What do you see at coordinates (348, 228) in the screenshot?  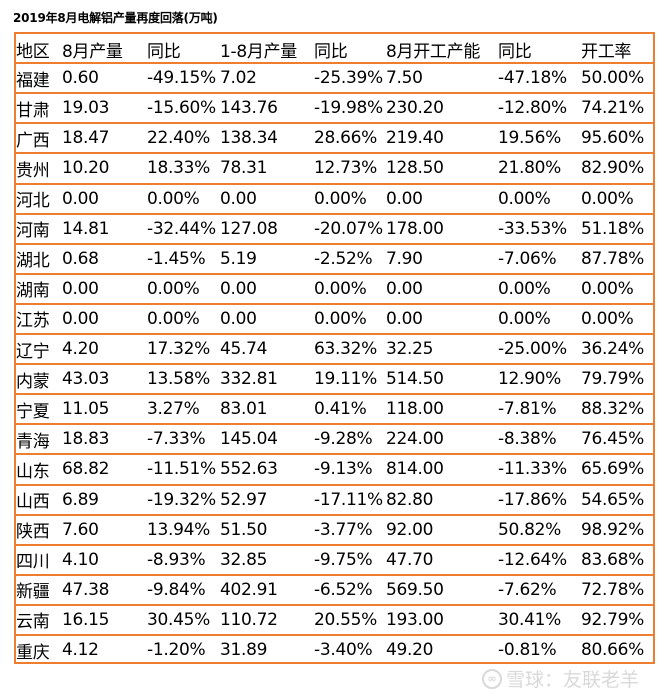 I see `value-cell: -20.07%` at bounding box center [348, 228].